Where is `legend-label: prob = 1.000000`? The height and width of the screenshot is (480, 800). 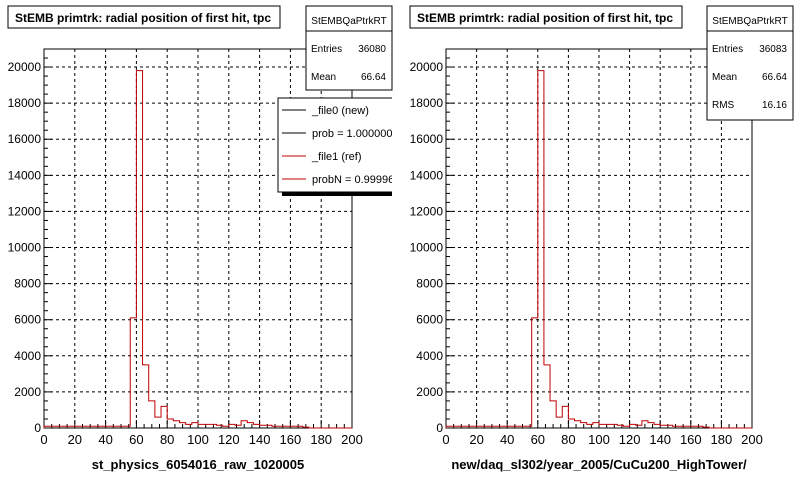
legend-label: prob = 1.000000 is located at coordinates (352, 134).